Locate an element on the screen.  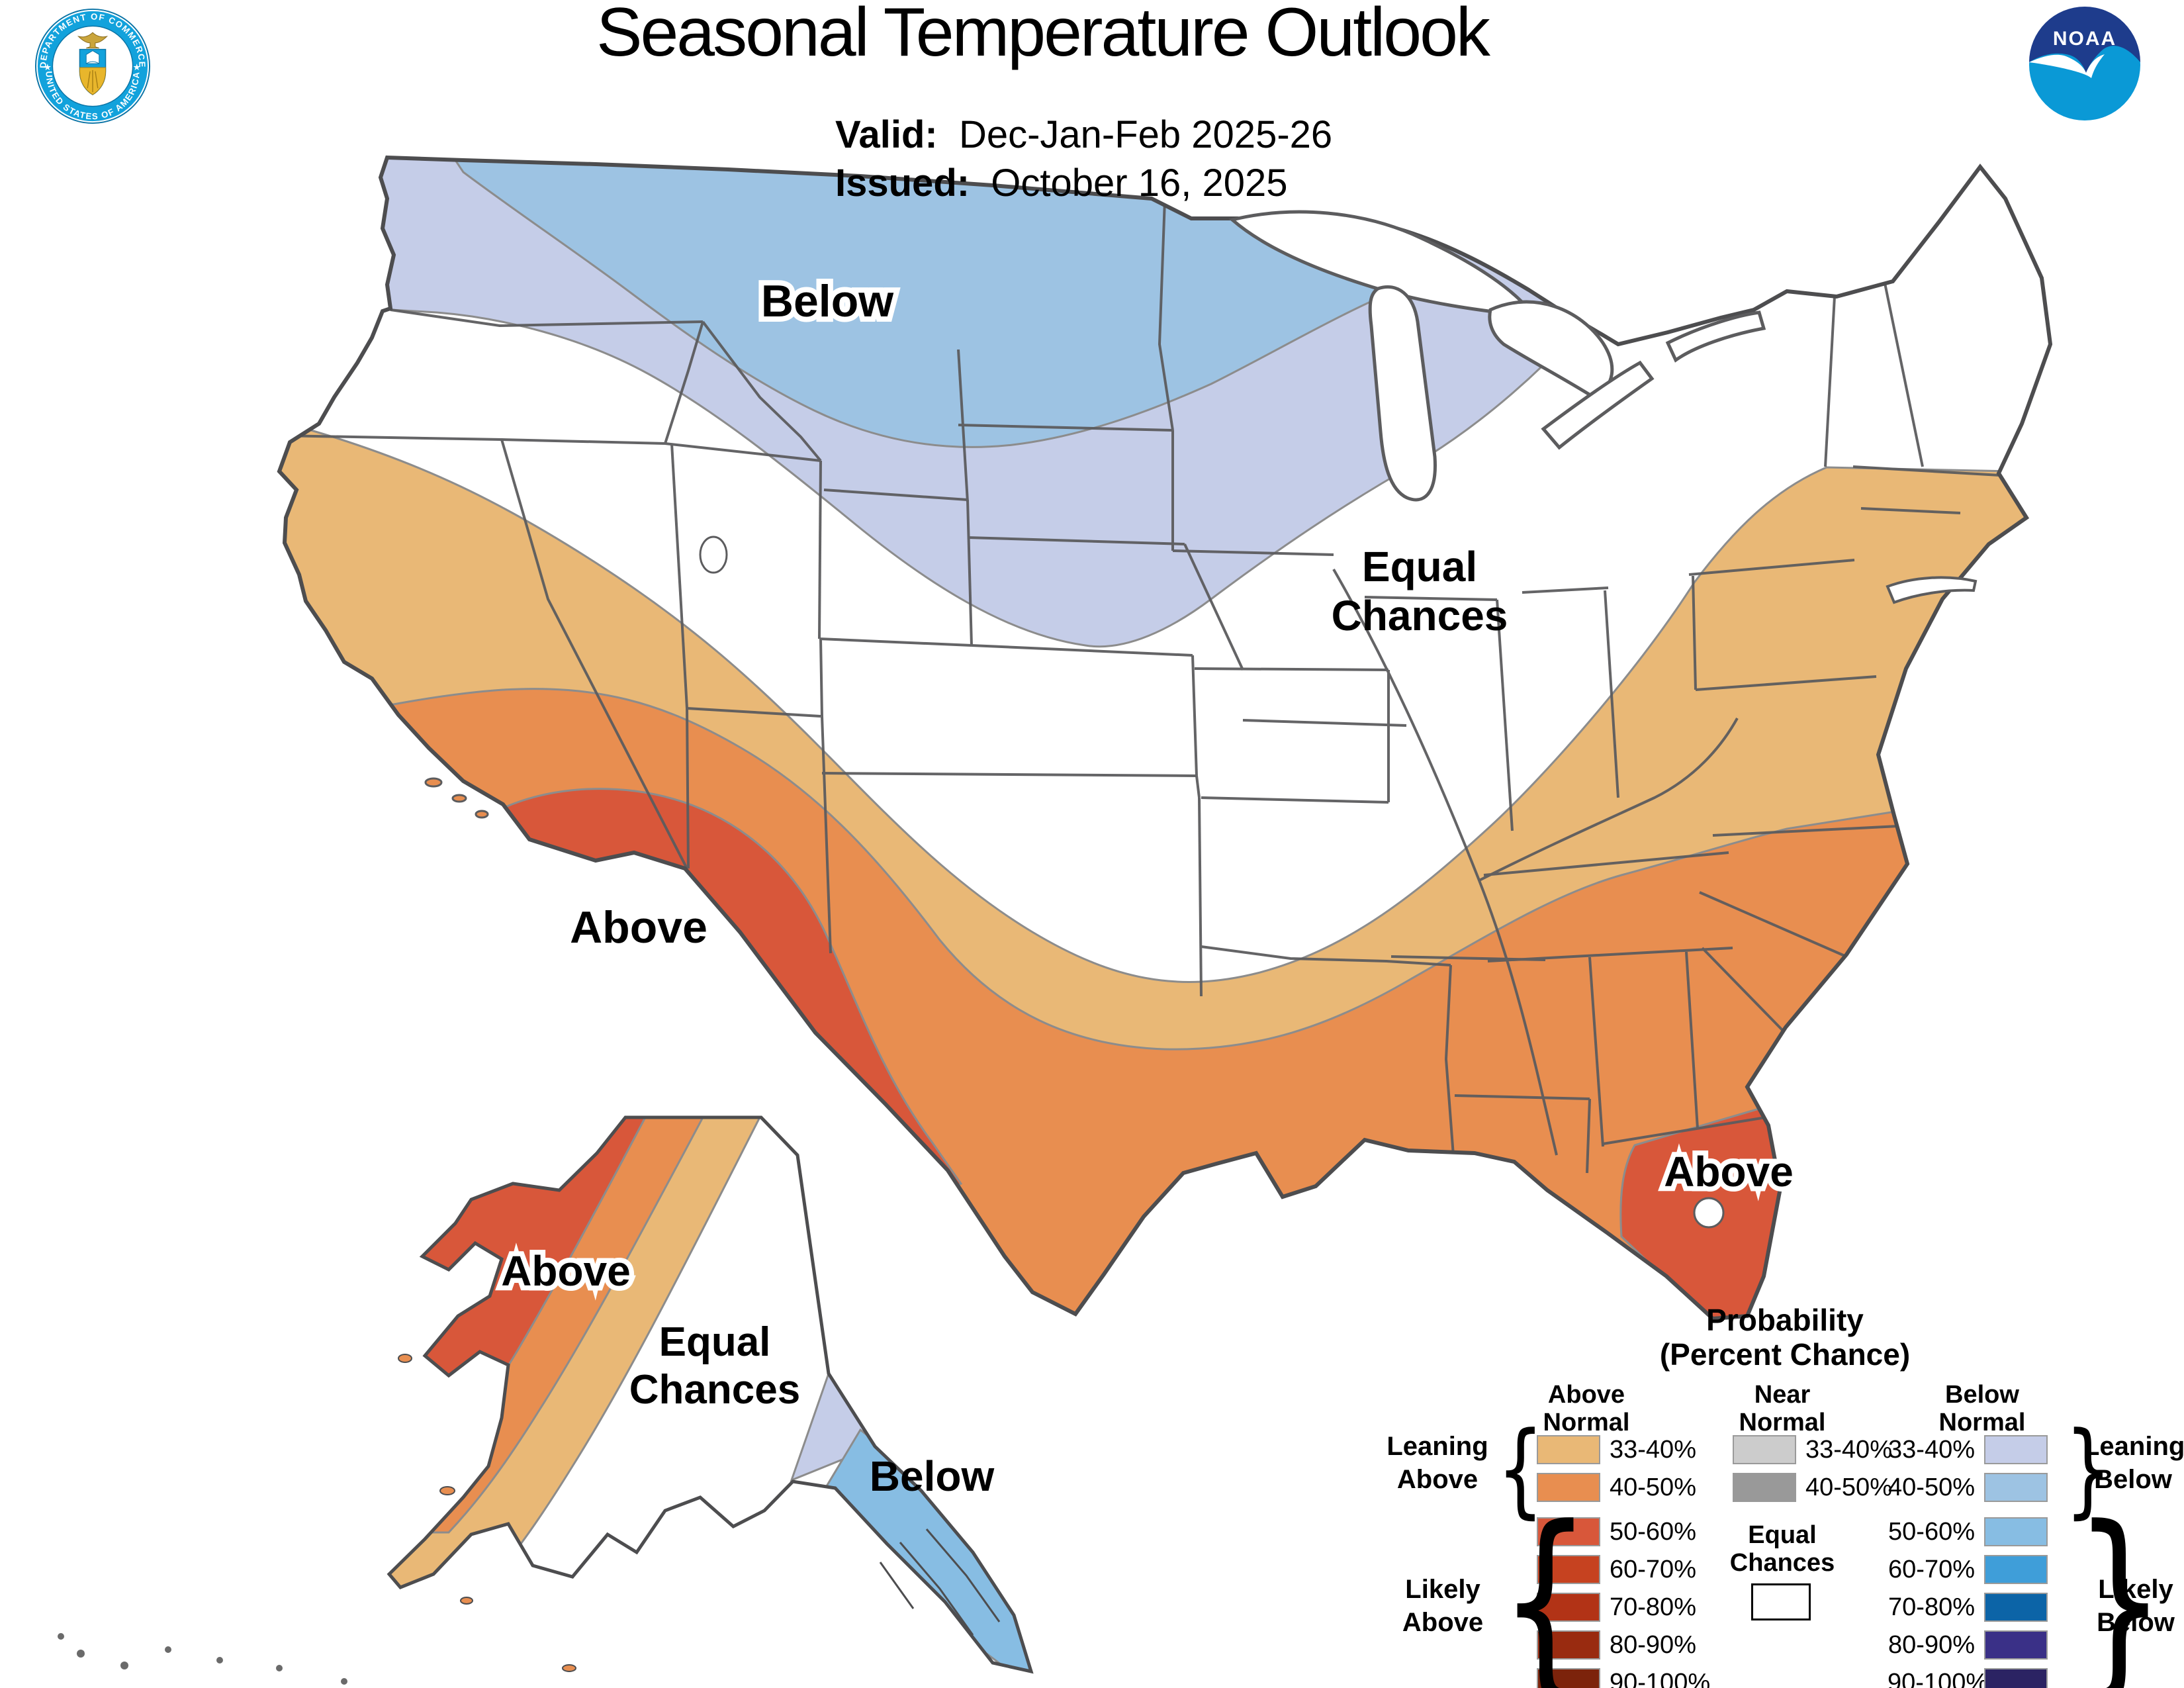
issued-line: Issued: October 16, 2025 is located at coordinates (1061, 183).